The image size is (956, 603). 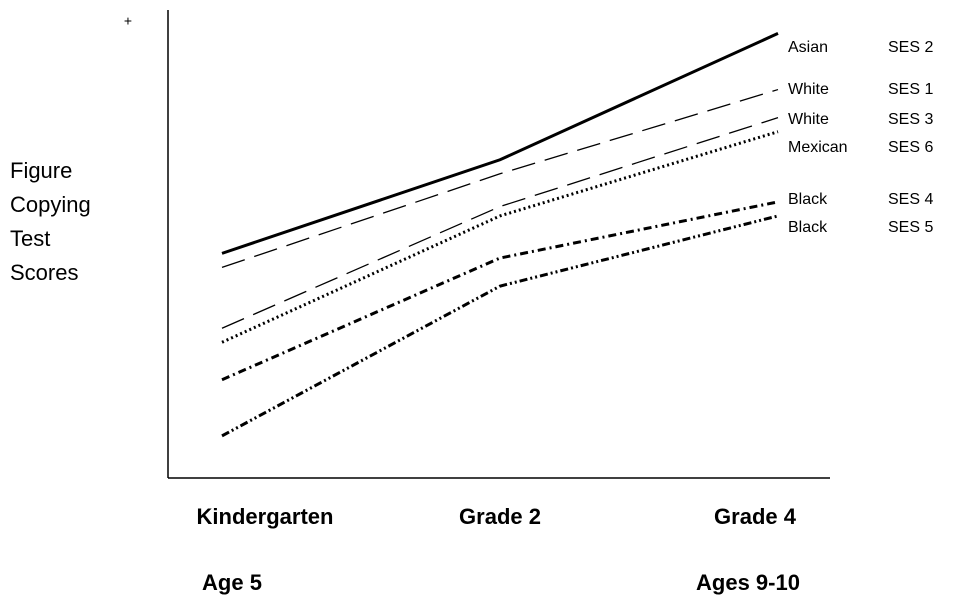 I want to click on x-sublabel: Age 5, so click(x=232, y=582).